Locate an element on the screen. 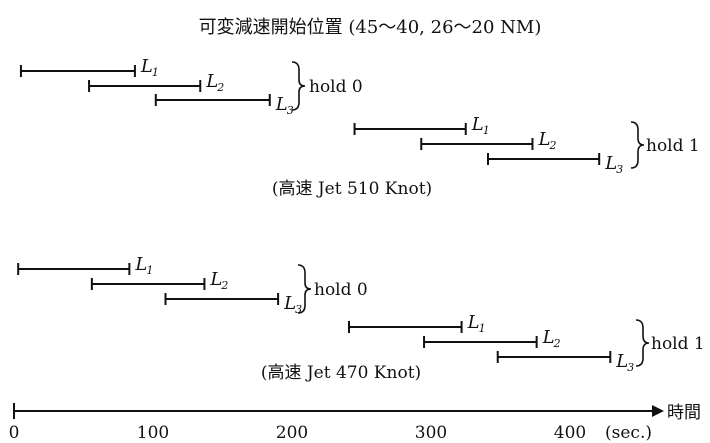 This screenshot has width=710, height=443. time-axis: 0 100 200 300 400 (sec.) 時間 is located at coordinates (355, 423).